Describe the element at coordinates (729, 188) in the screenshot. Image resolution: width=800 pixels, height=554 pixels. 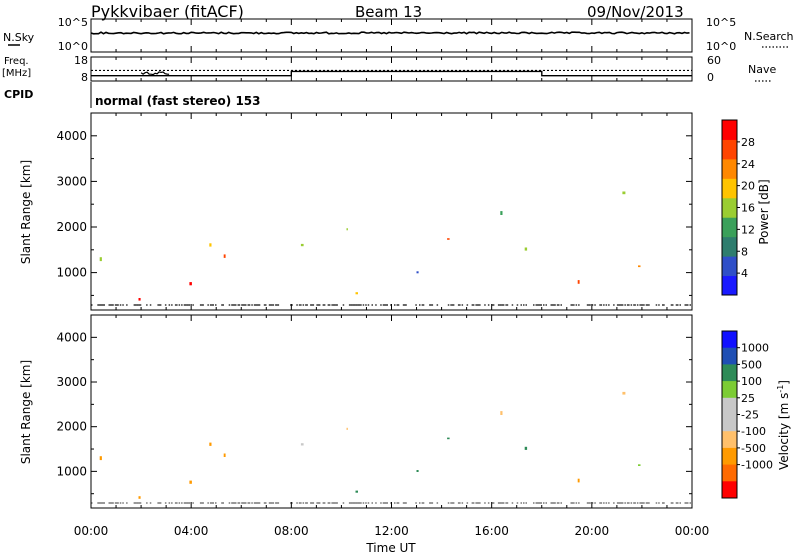
I see `power-colorbar-swatch` at that location.